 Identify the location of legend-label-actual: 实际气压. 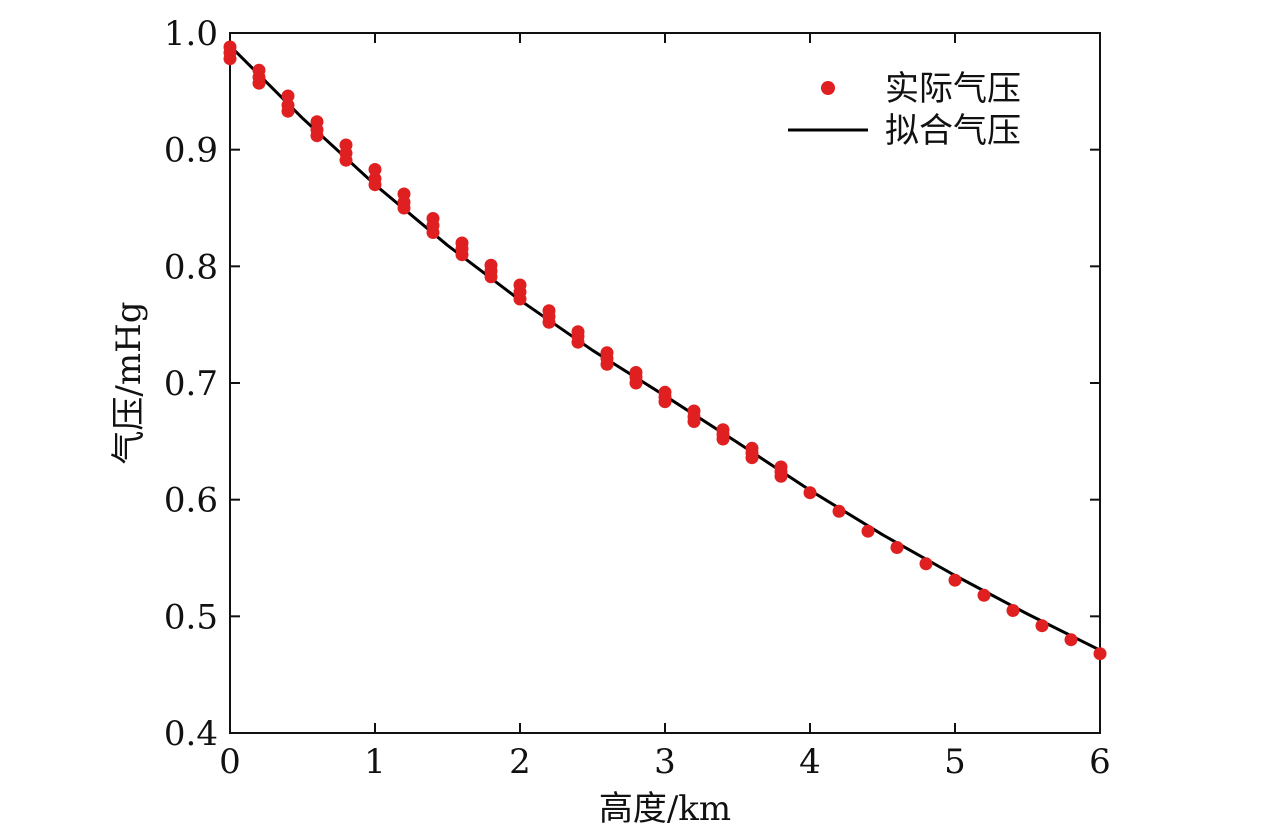
(953, 89).